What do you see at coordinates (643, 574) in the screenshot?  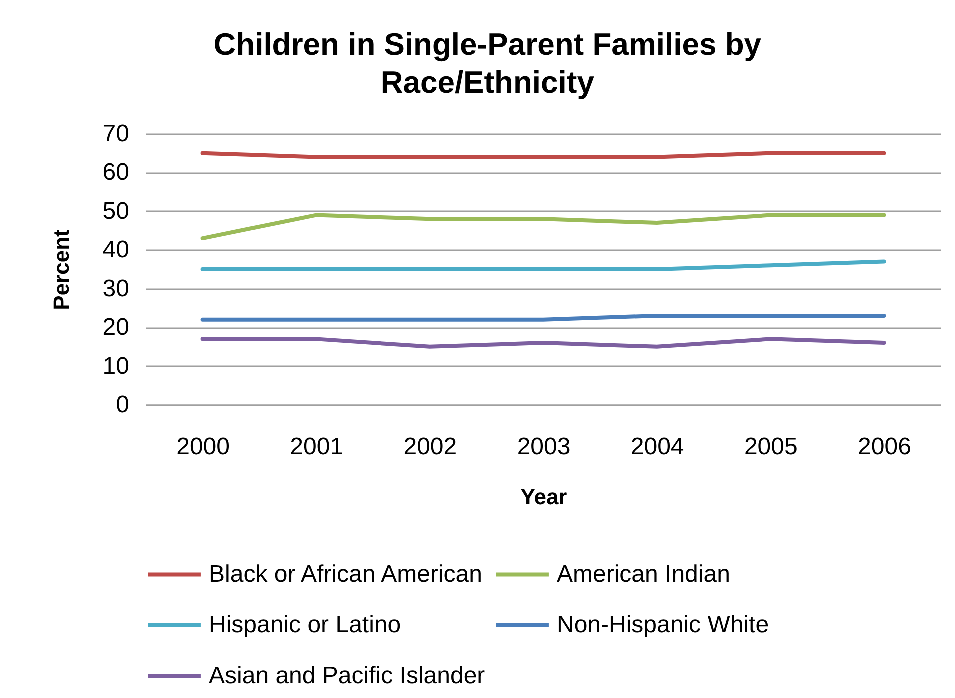 I see `legend-label: American Indian` at bounding box center [643, 574].